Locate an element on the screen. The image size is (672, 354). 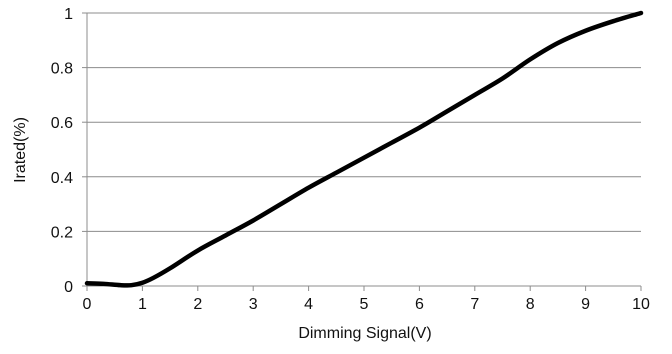
y-axis-label: Irated(%) is located at coordinates (20, 150).